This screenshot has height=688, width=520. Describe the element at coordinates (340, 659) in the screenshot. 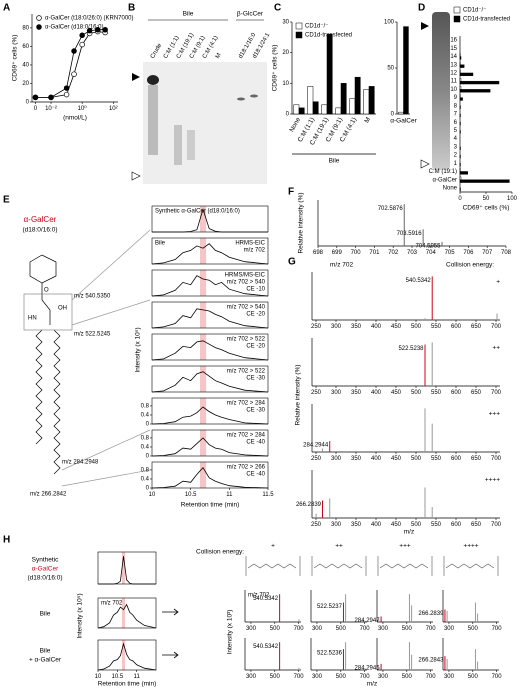

I see `chart: 300 500 700 522.5236` at that location.